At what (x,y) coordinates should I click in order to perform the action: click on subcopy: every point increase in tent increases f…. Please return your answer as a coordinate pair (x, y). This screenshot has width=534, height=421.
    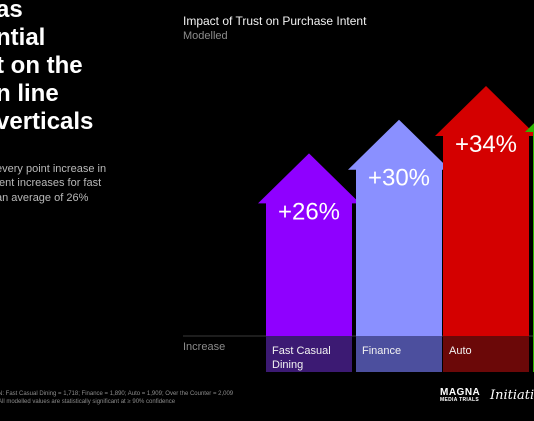
    Looking at the image, I should click on (53, 183).